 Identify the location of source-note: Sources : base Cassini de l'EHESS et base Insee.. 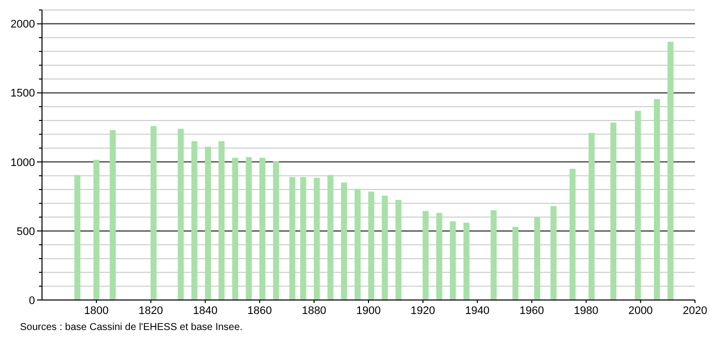
(131, 327).